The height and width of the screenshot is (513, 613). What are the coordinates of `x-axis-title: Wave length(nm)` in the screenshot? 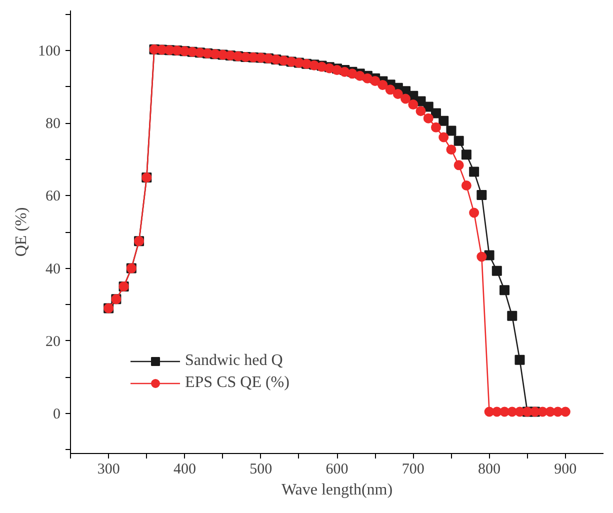 It's located at (337, 490).